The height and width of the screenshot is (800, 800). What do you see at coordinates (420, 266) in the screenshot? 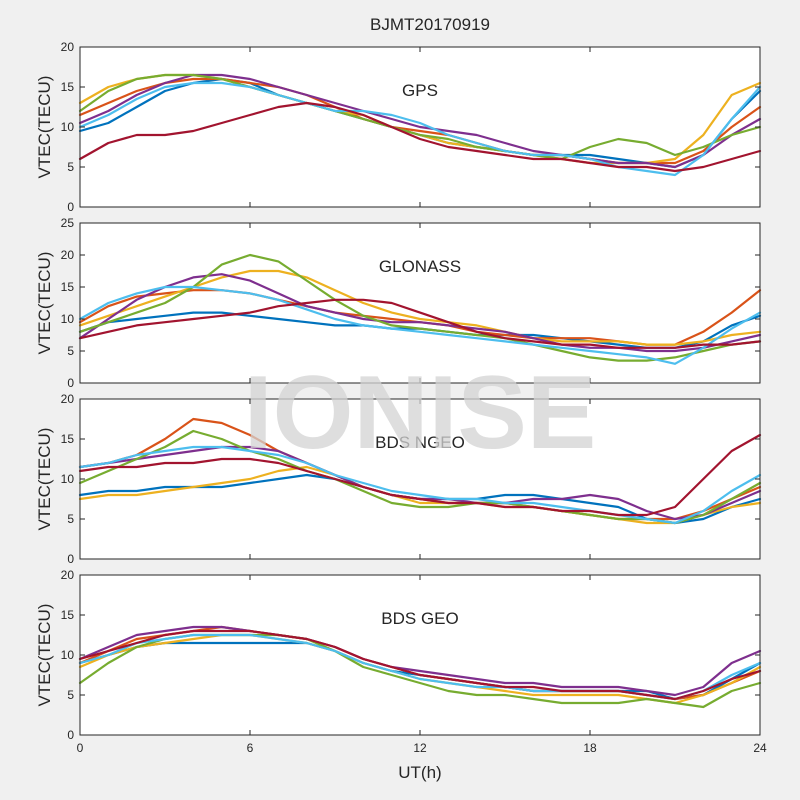
I see `panel-label: GLONASS` at bounding box center [420, 266].